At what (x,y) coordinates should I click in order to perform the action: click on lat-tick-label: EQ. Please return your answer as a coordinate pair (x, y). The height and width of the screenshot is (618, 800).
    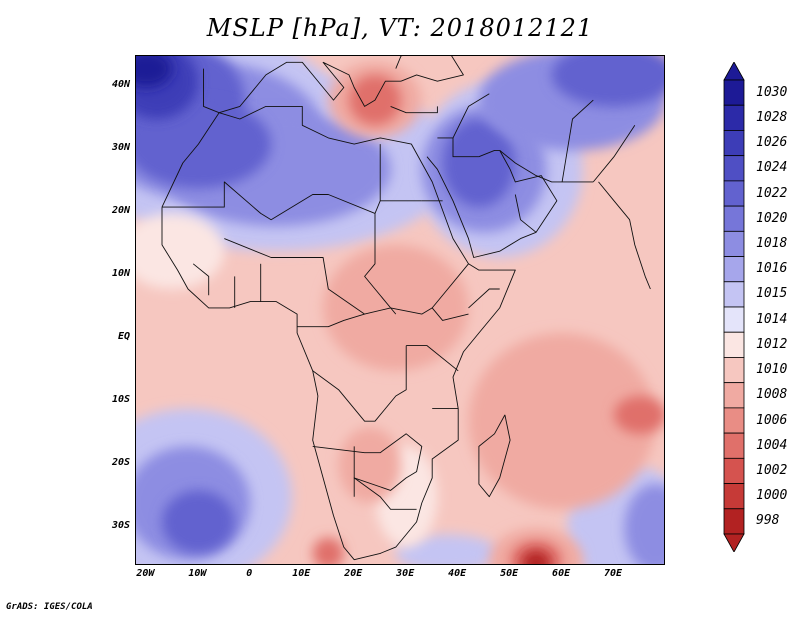
    Looking at the image, I should click on (123, 337).